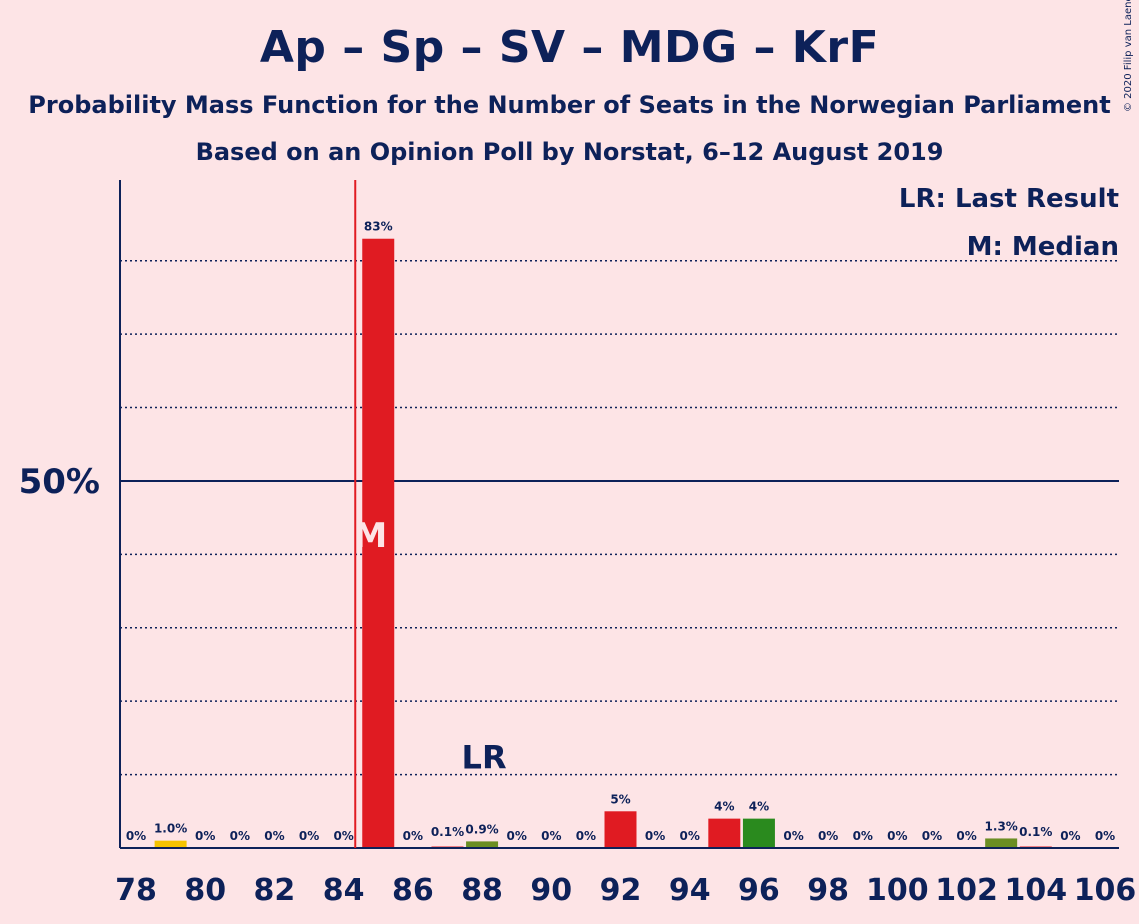 This screenshot has width=1139, height=924. What do you see at coordinates (59, 482) in the screenshot?
I see `y-tick-label-50: 50%` at bounding box center [59, 482].